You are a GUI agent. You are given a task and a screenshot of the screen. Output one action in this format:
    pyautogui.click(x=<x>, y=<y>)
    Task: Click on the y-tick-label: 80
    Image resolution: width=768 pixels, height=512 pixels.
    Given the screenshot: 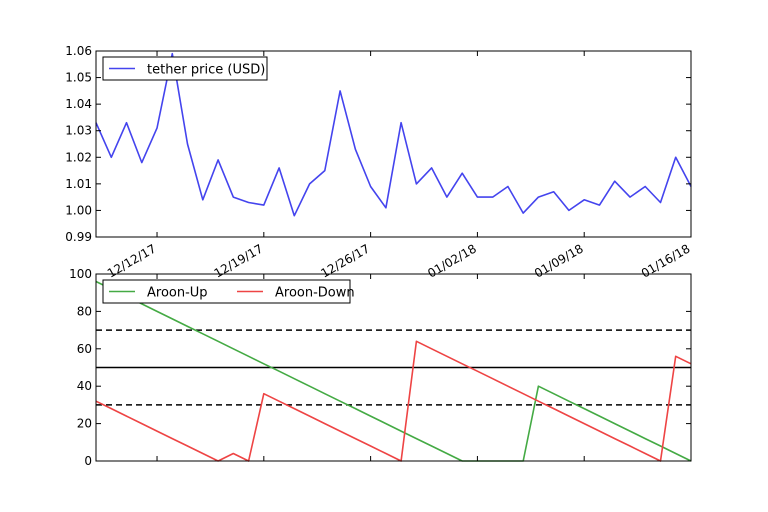 What is the action you would take?
    pyautogui.click(x=84, y=311)
    